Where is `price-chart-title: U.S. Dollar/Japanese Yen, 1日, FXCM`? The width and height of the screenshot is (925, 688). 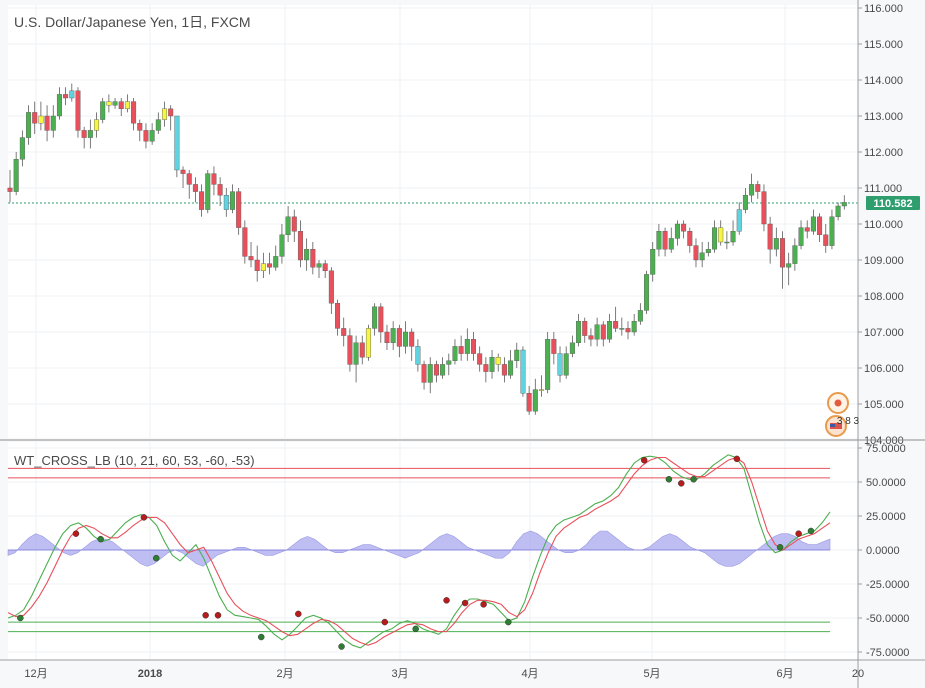 price-chart-title: U.S. Dollar/Japanese Yen, 1日, FXCM is located at coordinates (132, 22).